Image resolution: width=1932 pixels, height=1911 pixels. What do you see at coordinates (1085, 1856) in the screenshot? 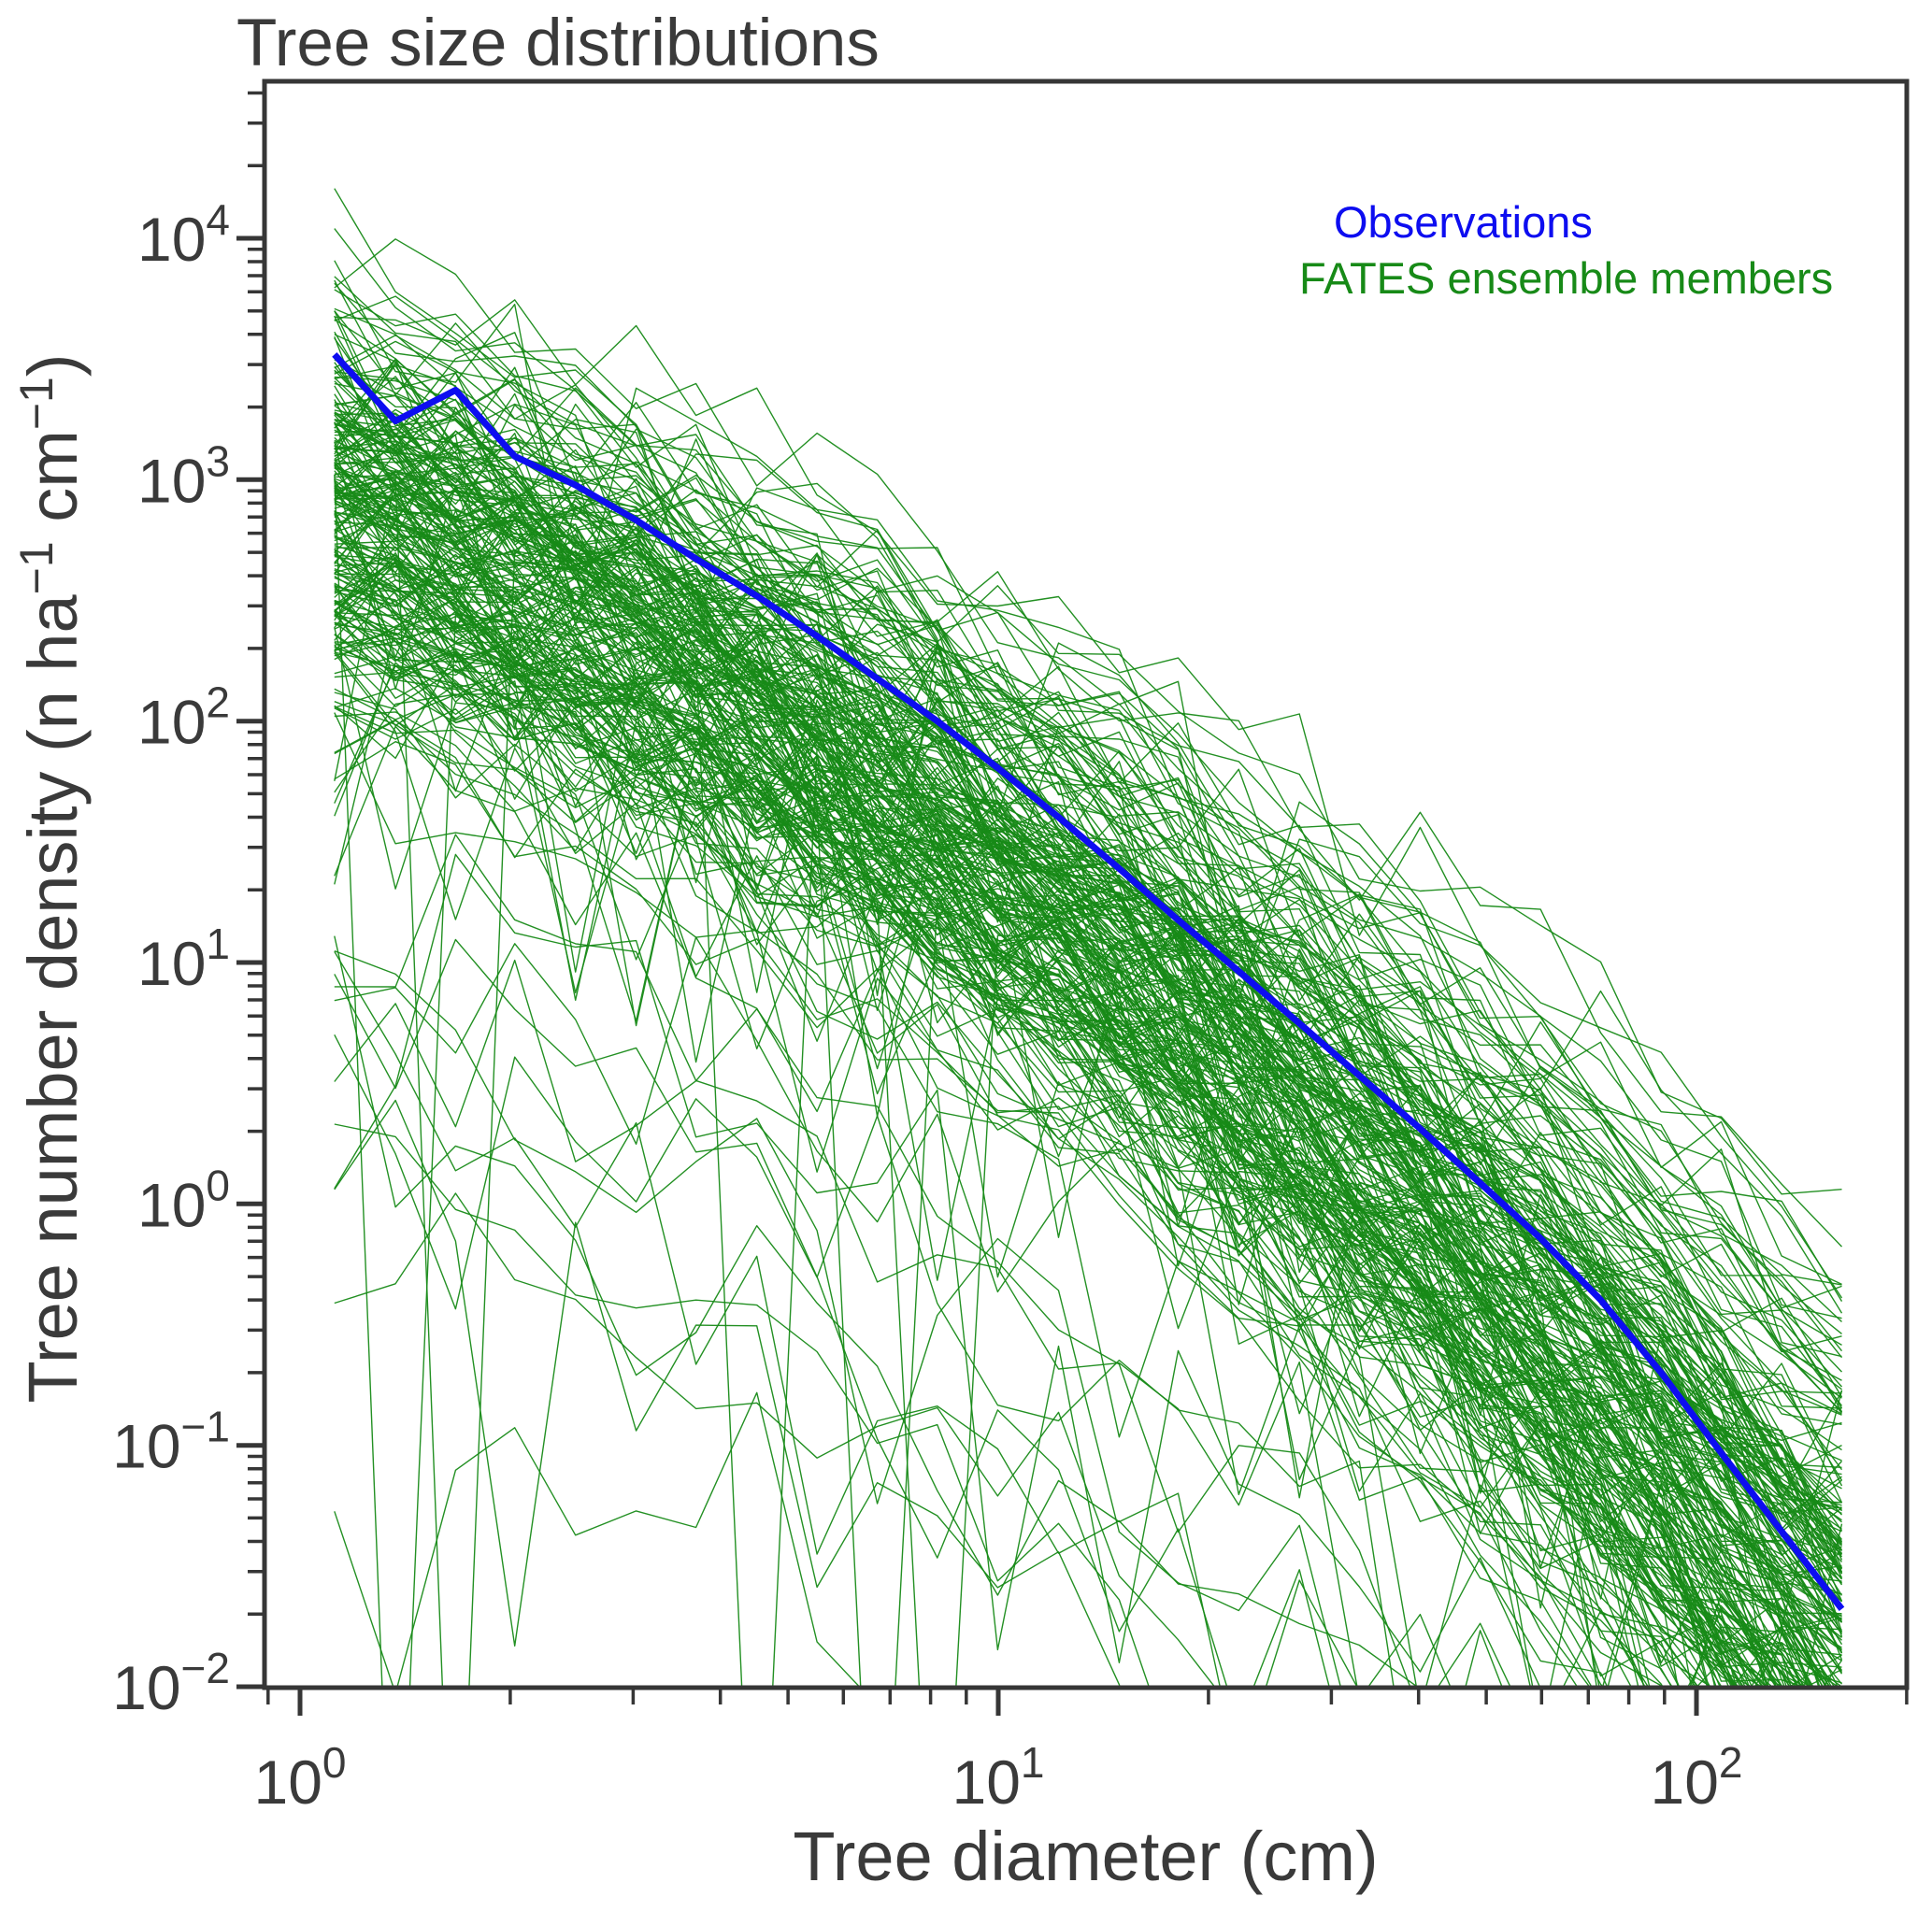
I see `x-axis-label: Tree diameter (cm)` at bounding box center [1085, 1856].